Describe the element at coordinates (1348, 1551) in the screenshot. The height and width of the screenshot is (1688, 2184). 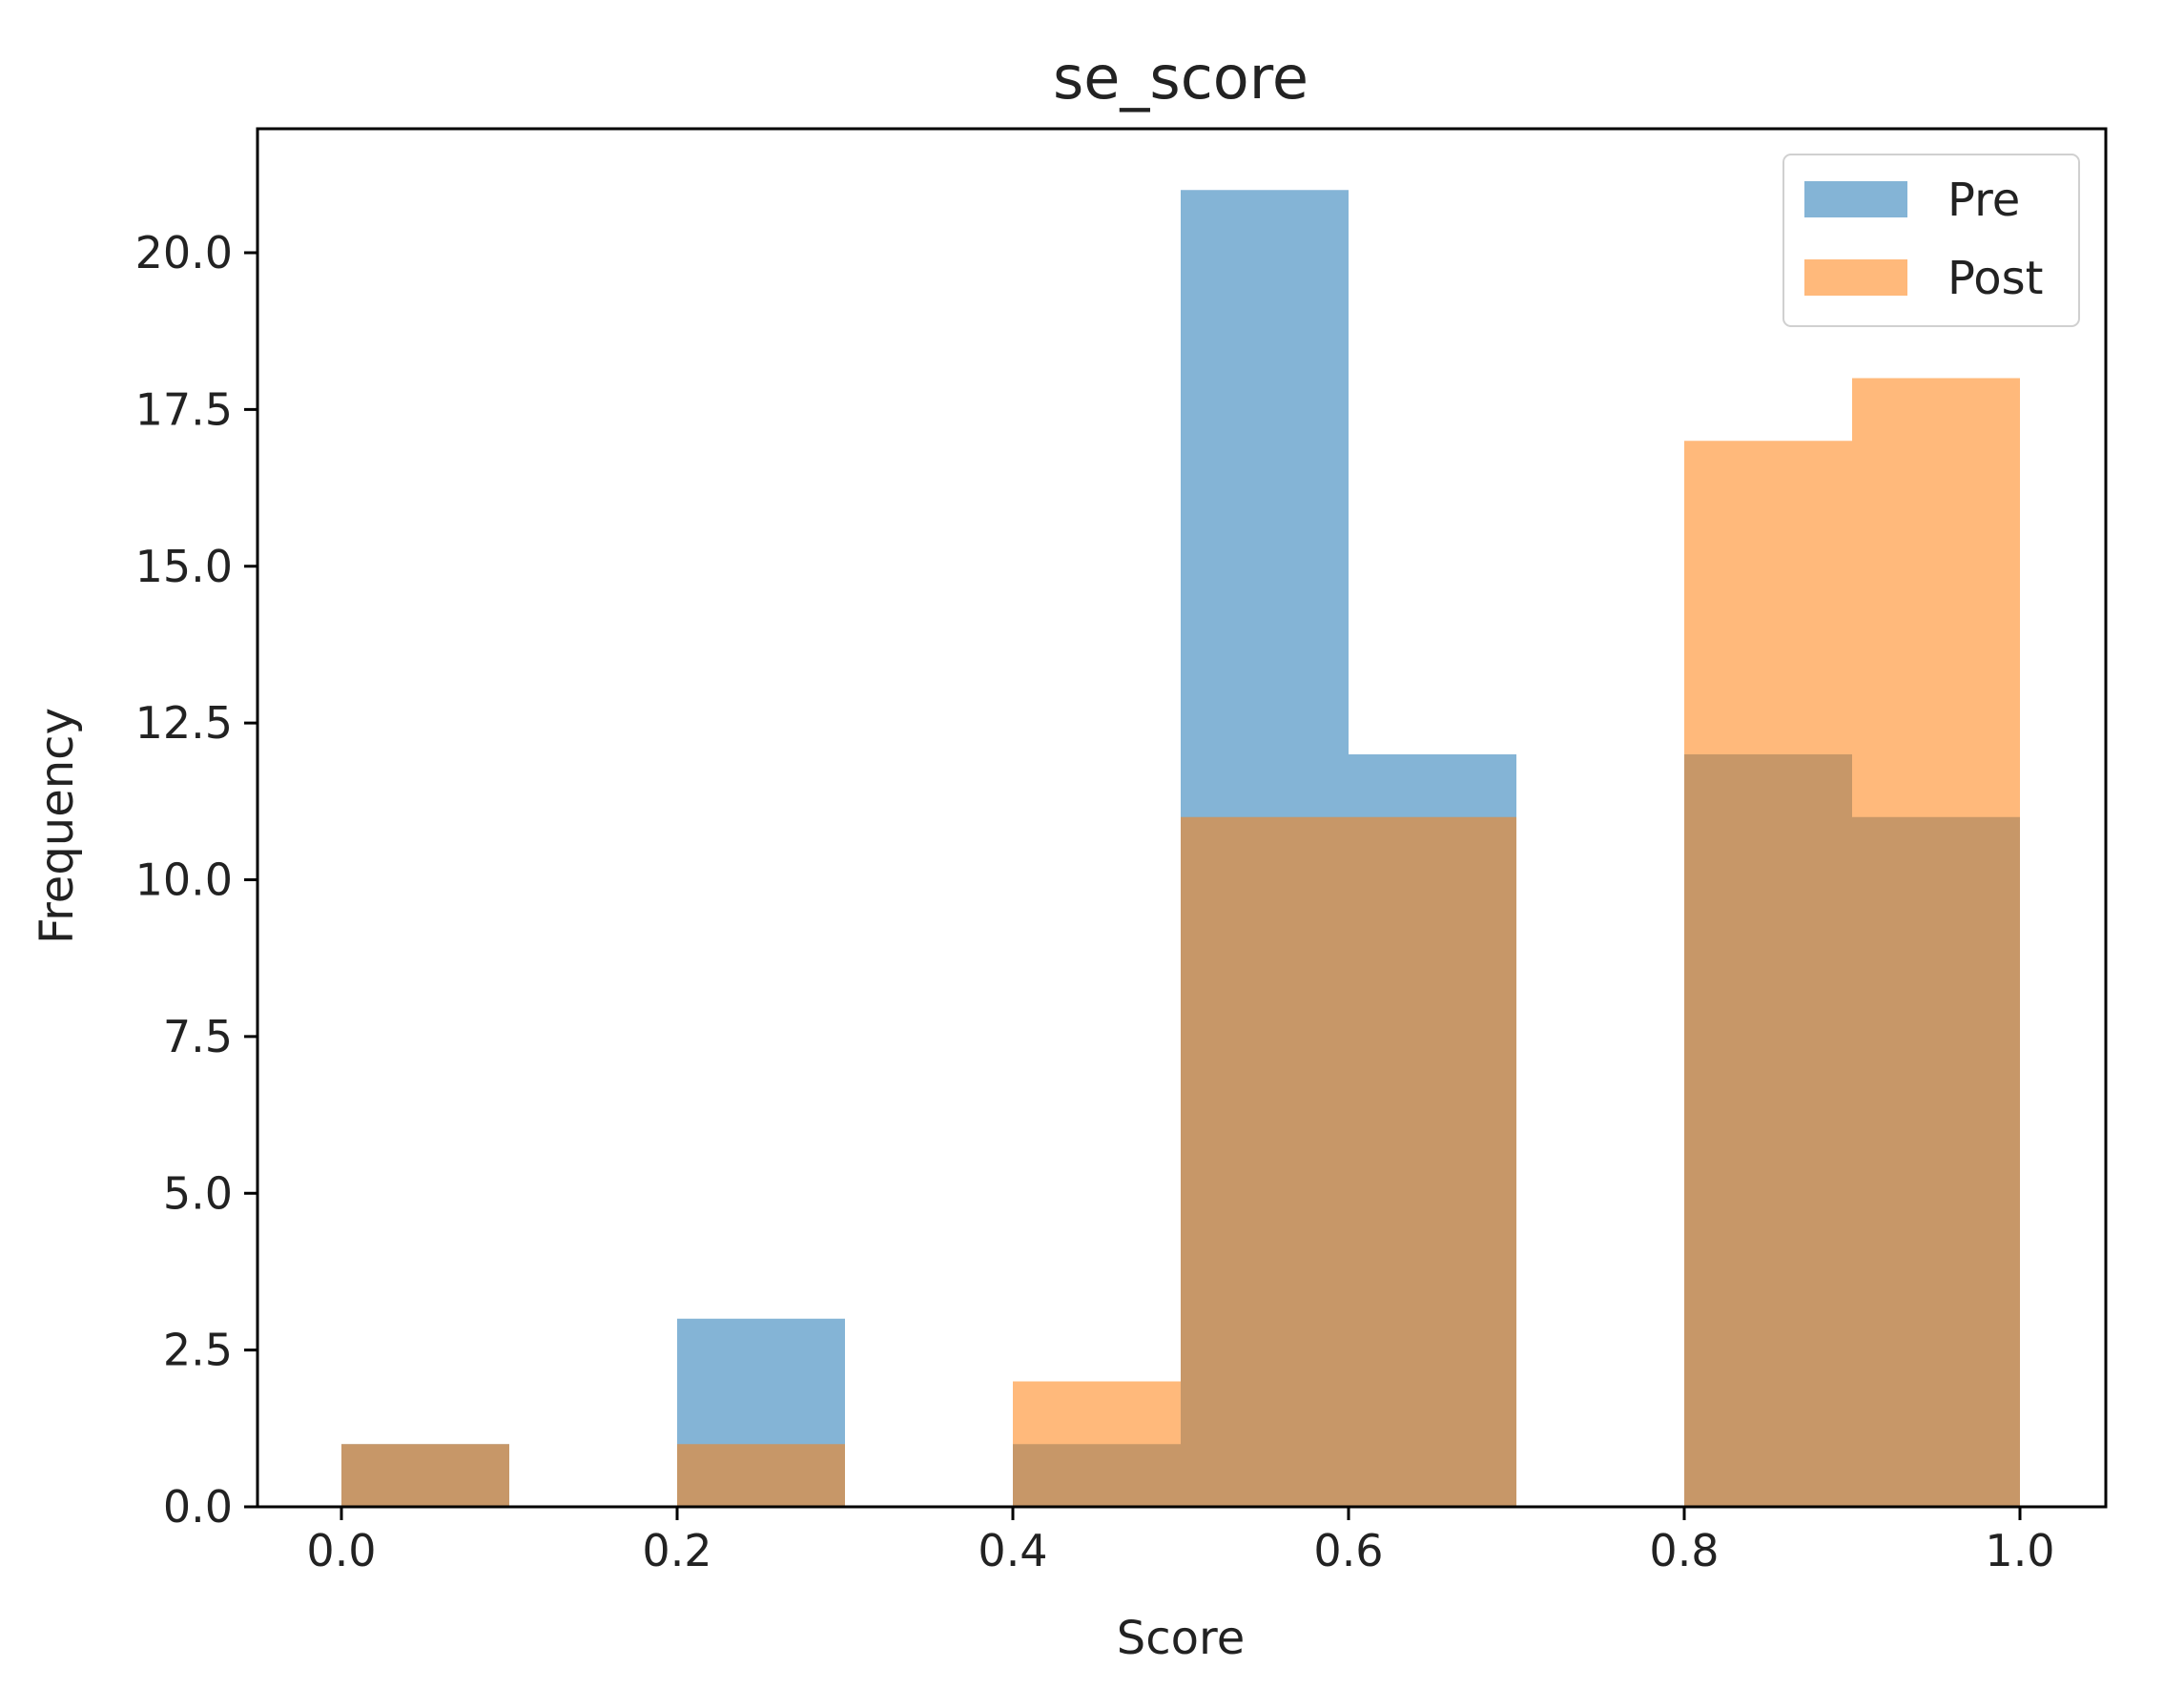
I see `x-tick-label: 0.6` at that location.